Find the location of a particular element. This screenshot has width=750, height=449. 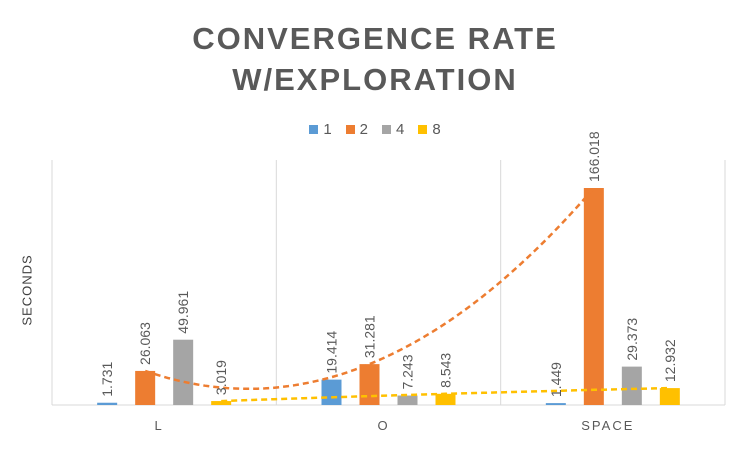

bar-series-2-l is located at coordinates (145, 387).